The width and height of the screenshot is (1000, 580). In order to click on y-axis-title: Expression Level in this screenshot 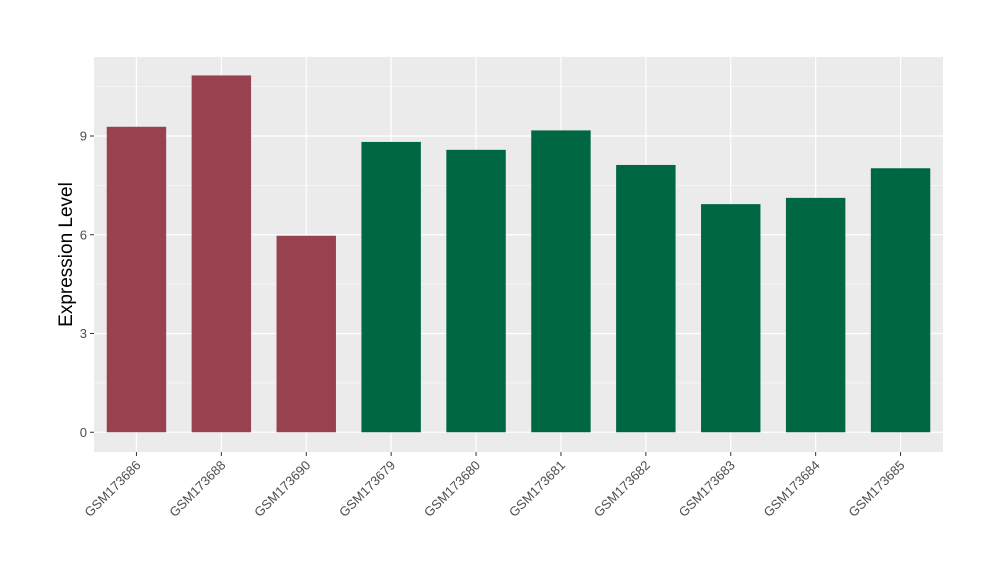, I will do `click(66, 254)`.